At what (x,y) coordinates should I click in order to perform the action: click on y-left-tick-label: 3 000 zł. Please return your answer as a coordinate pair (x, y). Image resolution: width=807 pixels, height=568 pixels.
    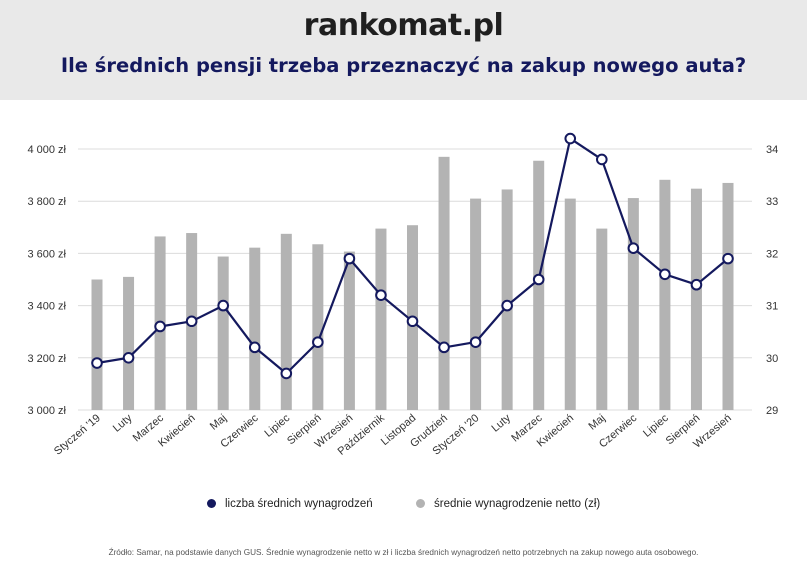
    Looking at the image, I should click on (46, 411).